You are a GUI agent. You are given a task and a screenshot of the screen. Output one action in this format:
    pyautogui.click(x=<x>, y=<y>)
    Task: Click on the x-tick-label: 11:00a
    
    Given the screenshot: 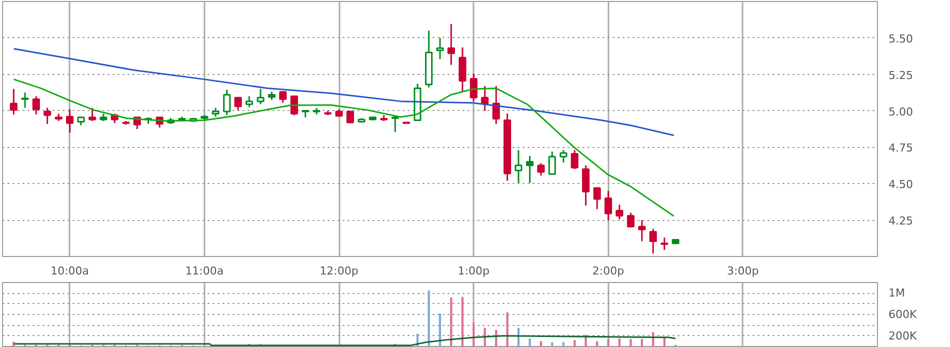 What is the action you would take?
    pyautogui.click(x=204, y=271)
    